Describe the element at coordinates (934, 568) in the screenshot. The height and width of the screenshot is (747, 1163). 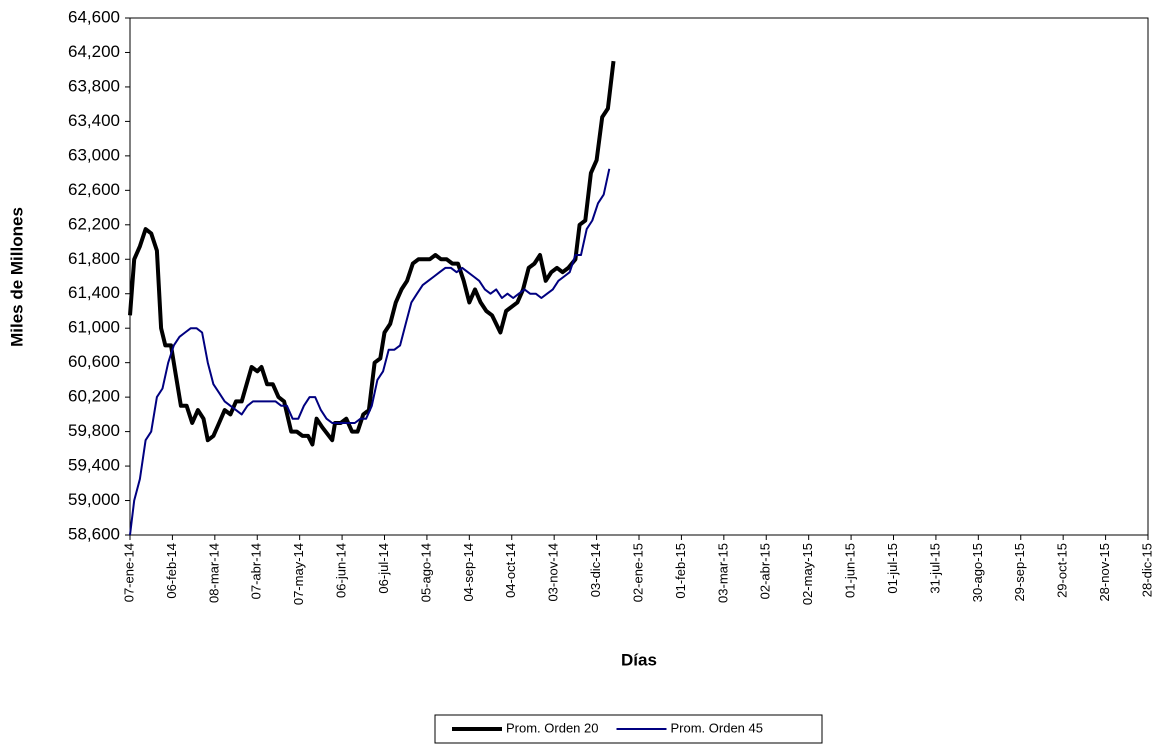
I see `x-tick-label: 31-jul-15` at that location.